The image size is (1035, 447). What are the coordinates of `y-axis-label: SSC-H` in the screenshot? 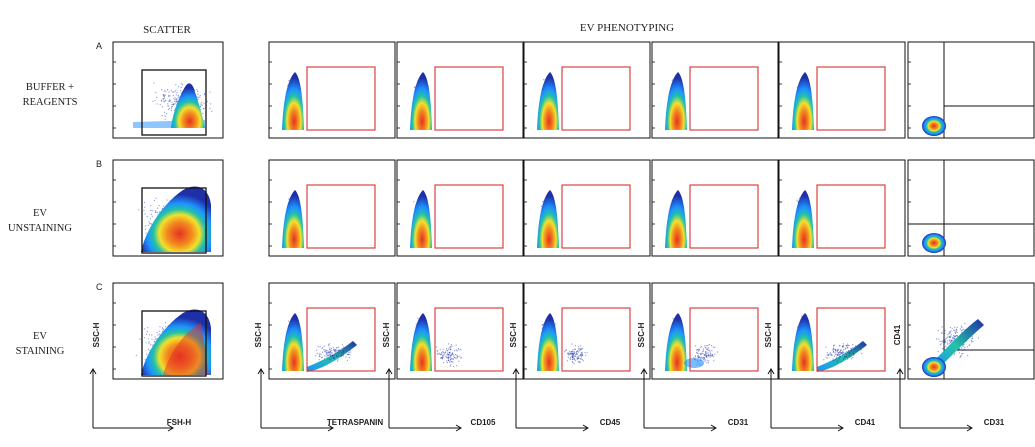 It's located at (386, 334).